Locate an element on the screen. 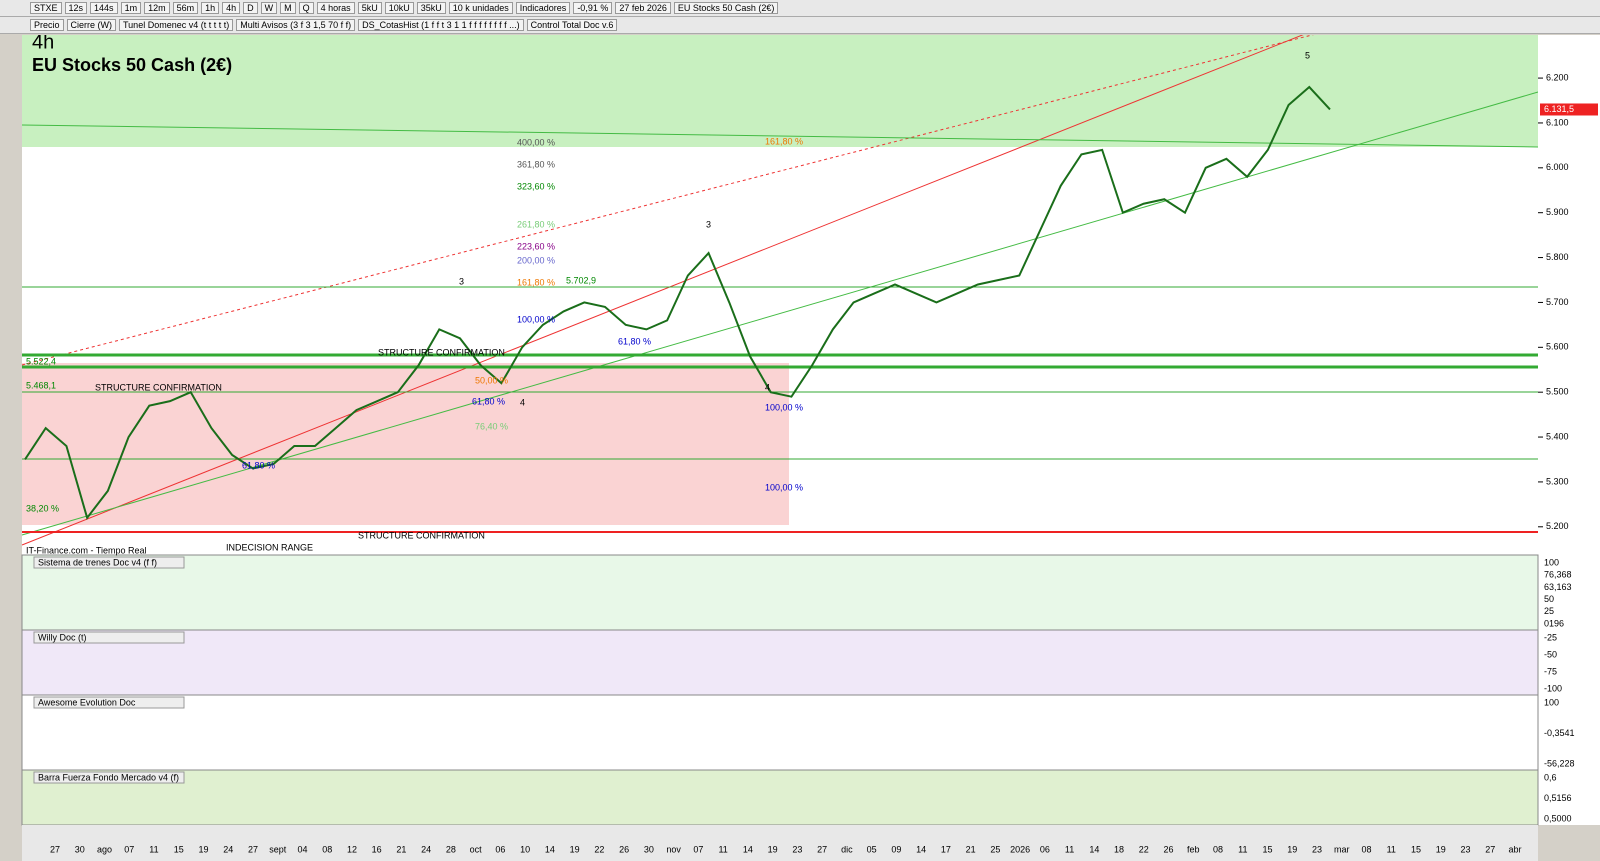  x-tick-label: 30 is located at coordinates (80, 849).